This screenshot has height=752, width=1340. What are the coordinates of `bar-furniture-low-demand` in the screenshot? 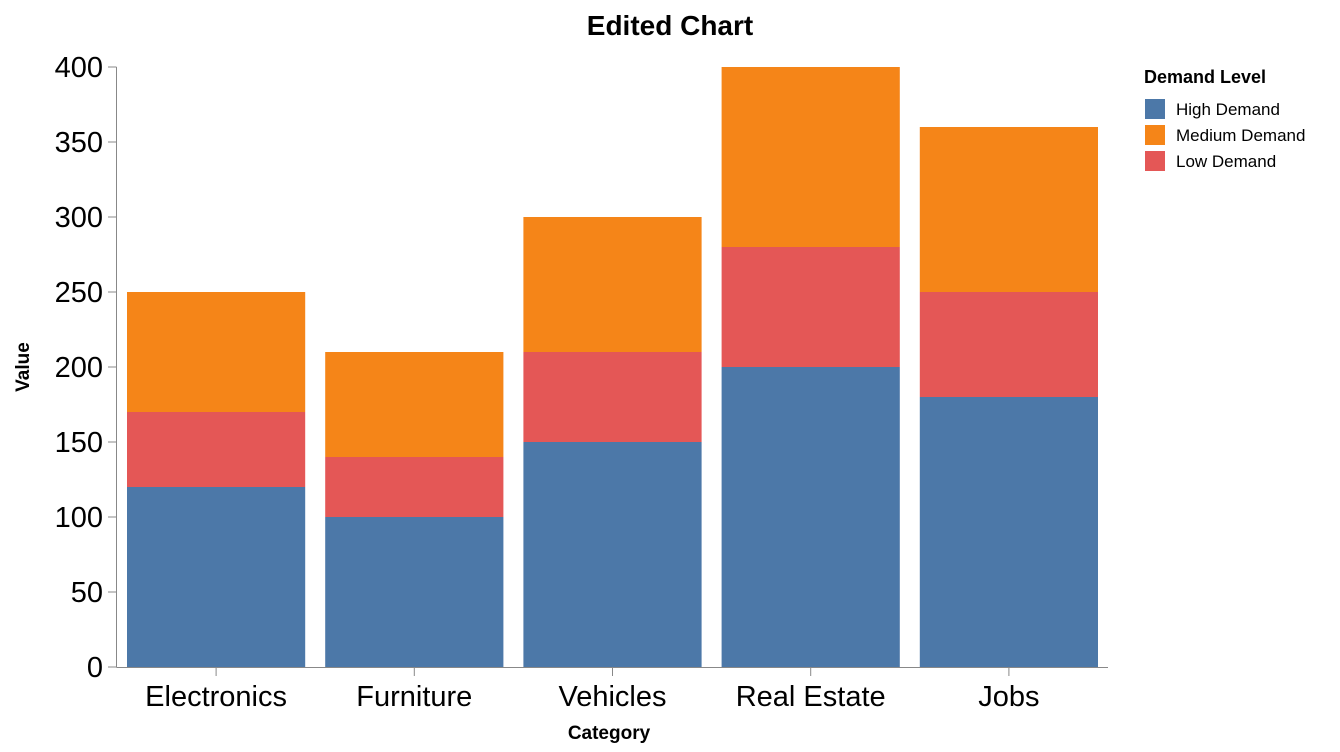 It's located at (414, 487).